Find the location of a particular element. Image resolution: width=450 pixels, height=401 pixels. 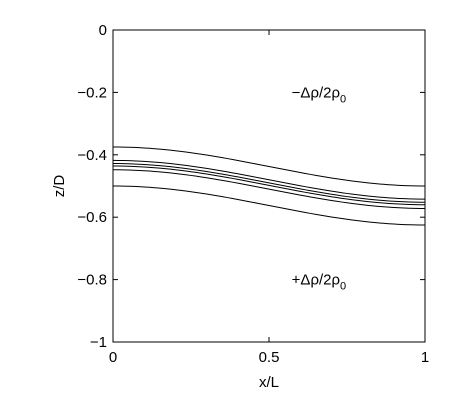

y-tick-label: −0.6 is located at coordinates (92, 217).